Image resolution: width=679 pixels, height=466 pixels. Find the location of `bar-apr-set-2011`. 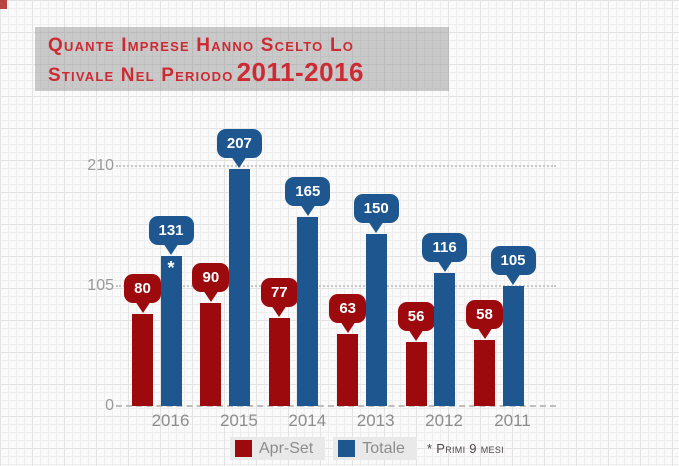

bar-apr-set-2011 is located at coordinates (484, 372).